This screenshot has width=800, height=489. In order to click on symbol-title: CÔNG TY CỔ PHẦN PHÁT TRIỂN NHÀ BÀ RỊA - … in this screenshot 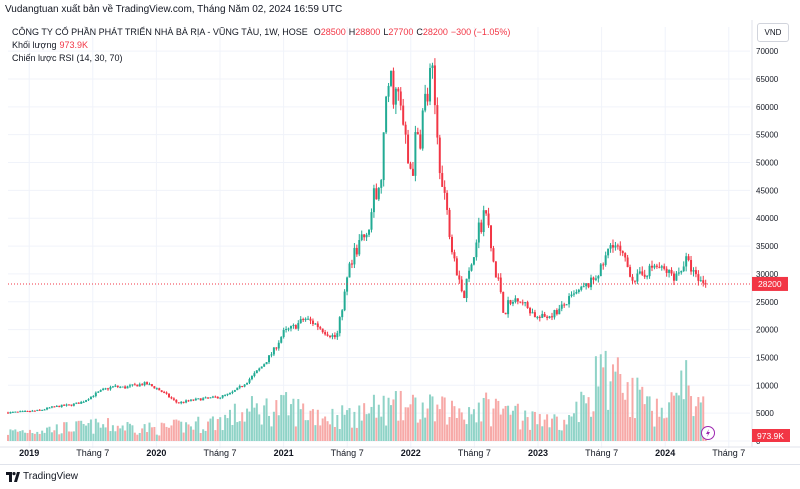, I will do `click(160, 32)`.